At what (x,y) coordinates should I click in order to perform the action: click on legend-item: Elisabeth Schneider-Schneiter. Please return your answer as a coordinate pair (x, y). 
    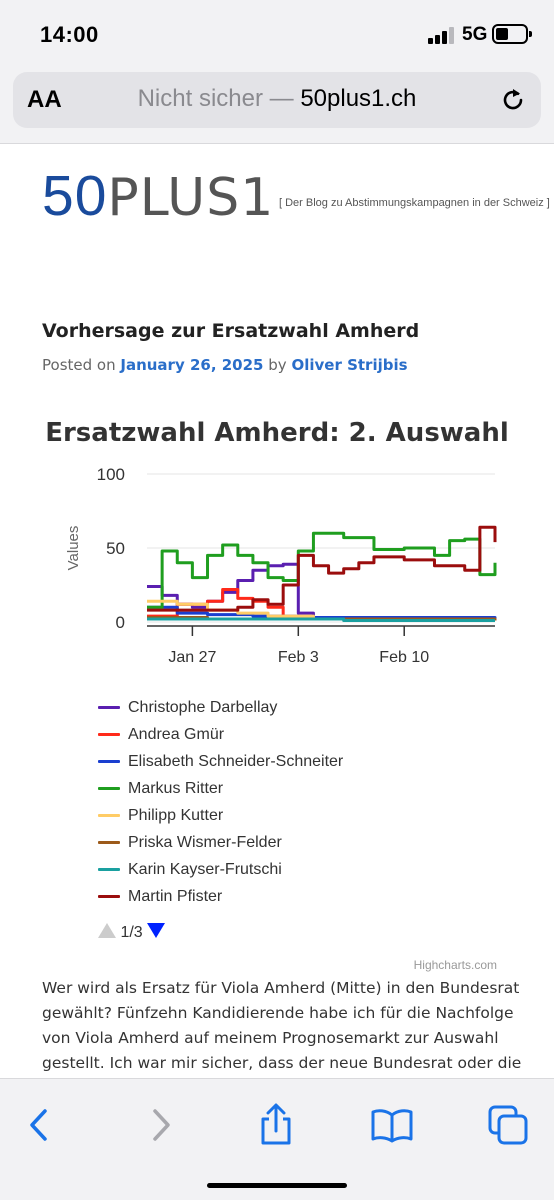
    Looking at the image, I should click on (220, 761).